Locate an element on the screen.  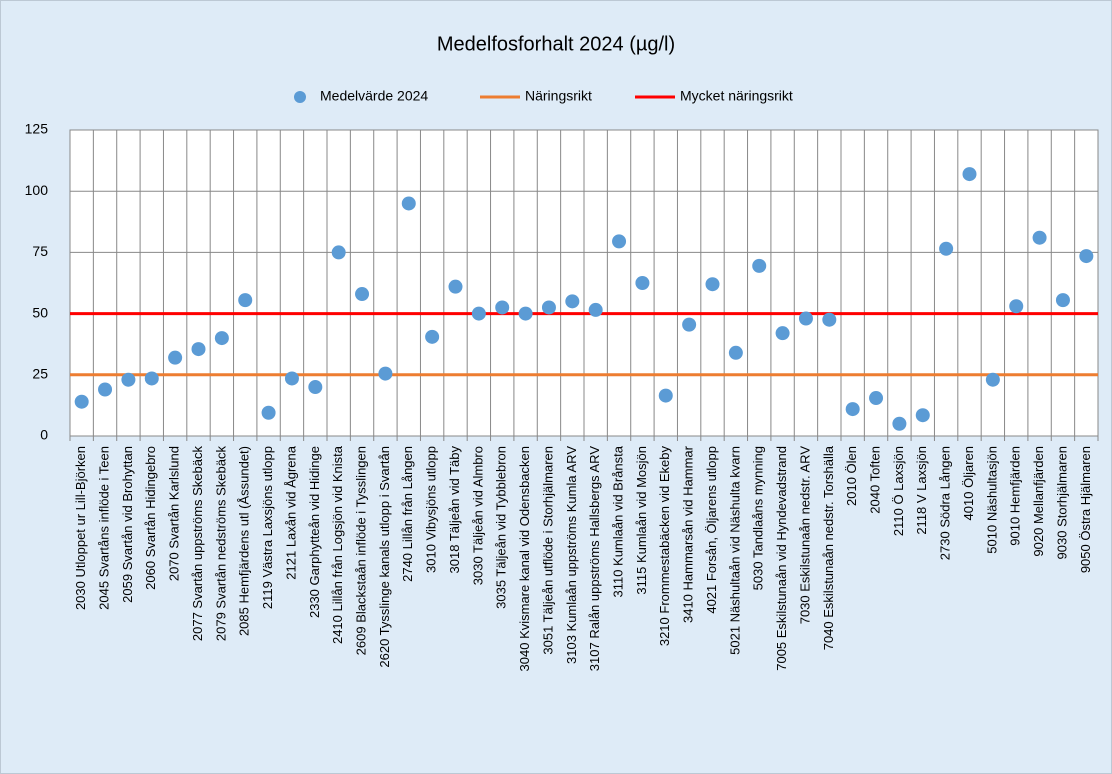
x-tick-label: 3030 Täljeån vid Almbro is located at coordinates (477, 515).